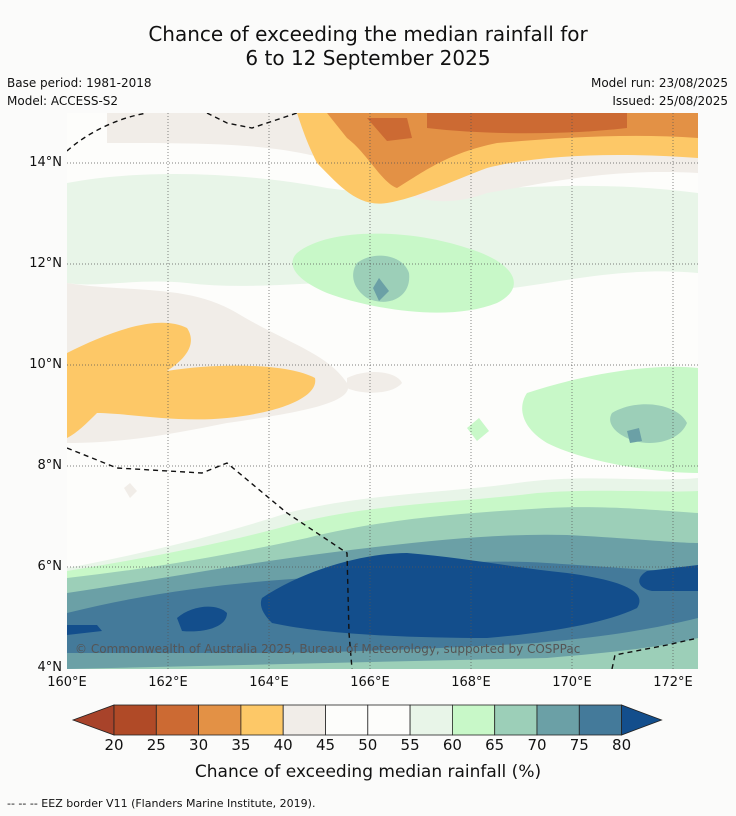  Describe the element at coordinates (368, 58) in the screenshot. I see `map-title-line2: 6 to 12 September 2025` at that location.